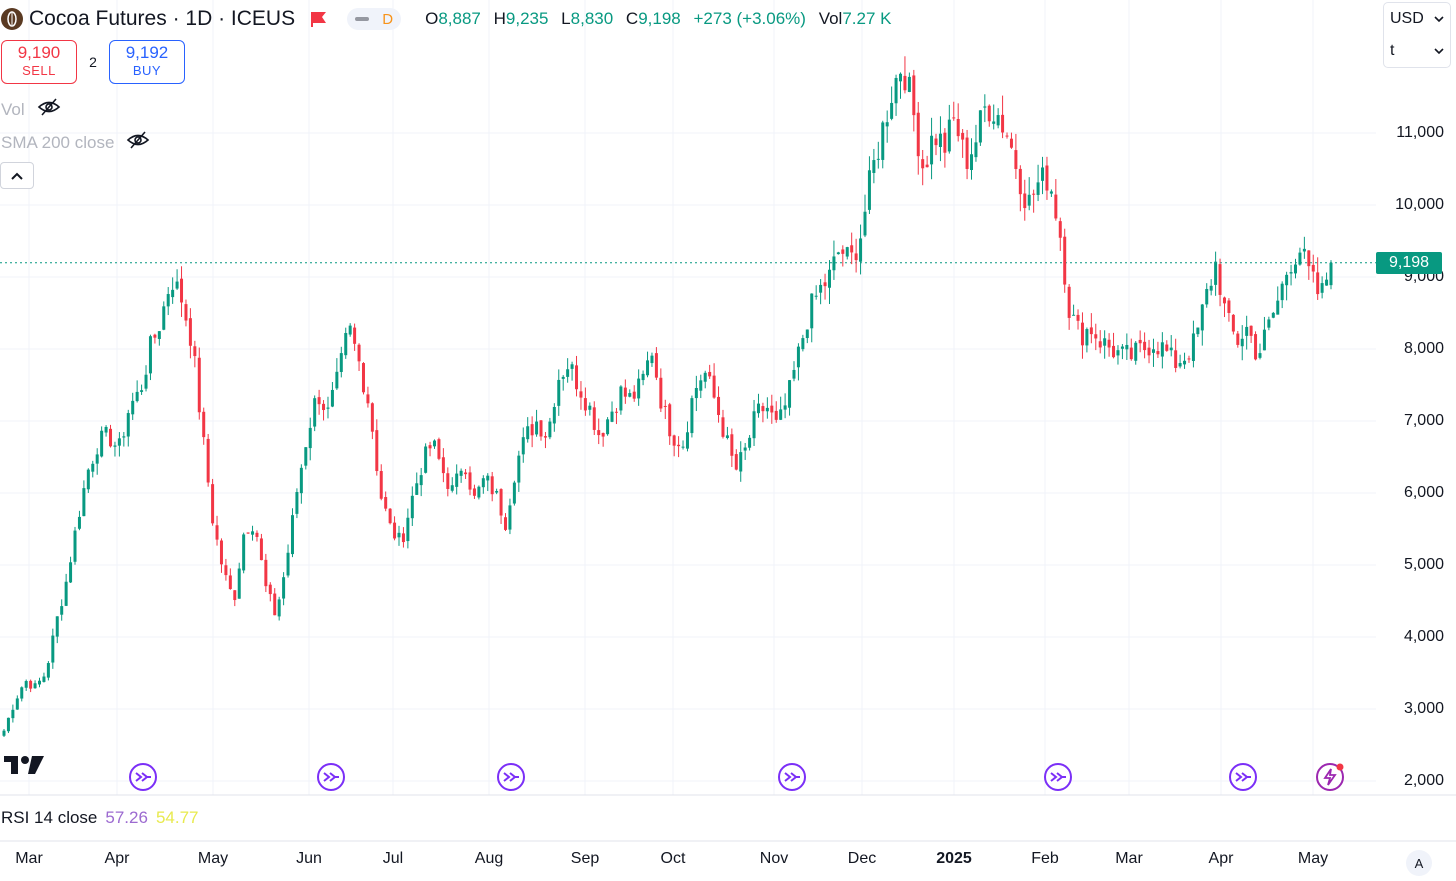 The height and width of the screenshot is (881, 1456). What do you see at coordinates (1423, 348) in the screenshot?
I see `price-tick: 8,000` at bounding box center [1423, 348].